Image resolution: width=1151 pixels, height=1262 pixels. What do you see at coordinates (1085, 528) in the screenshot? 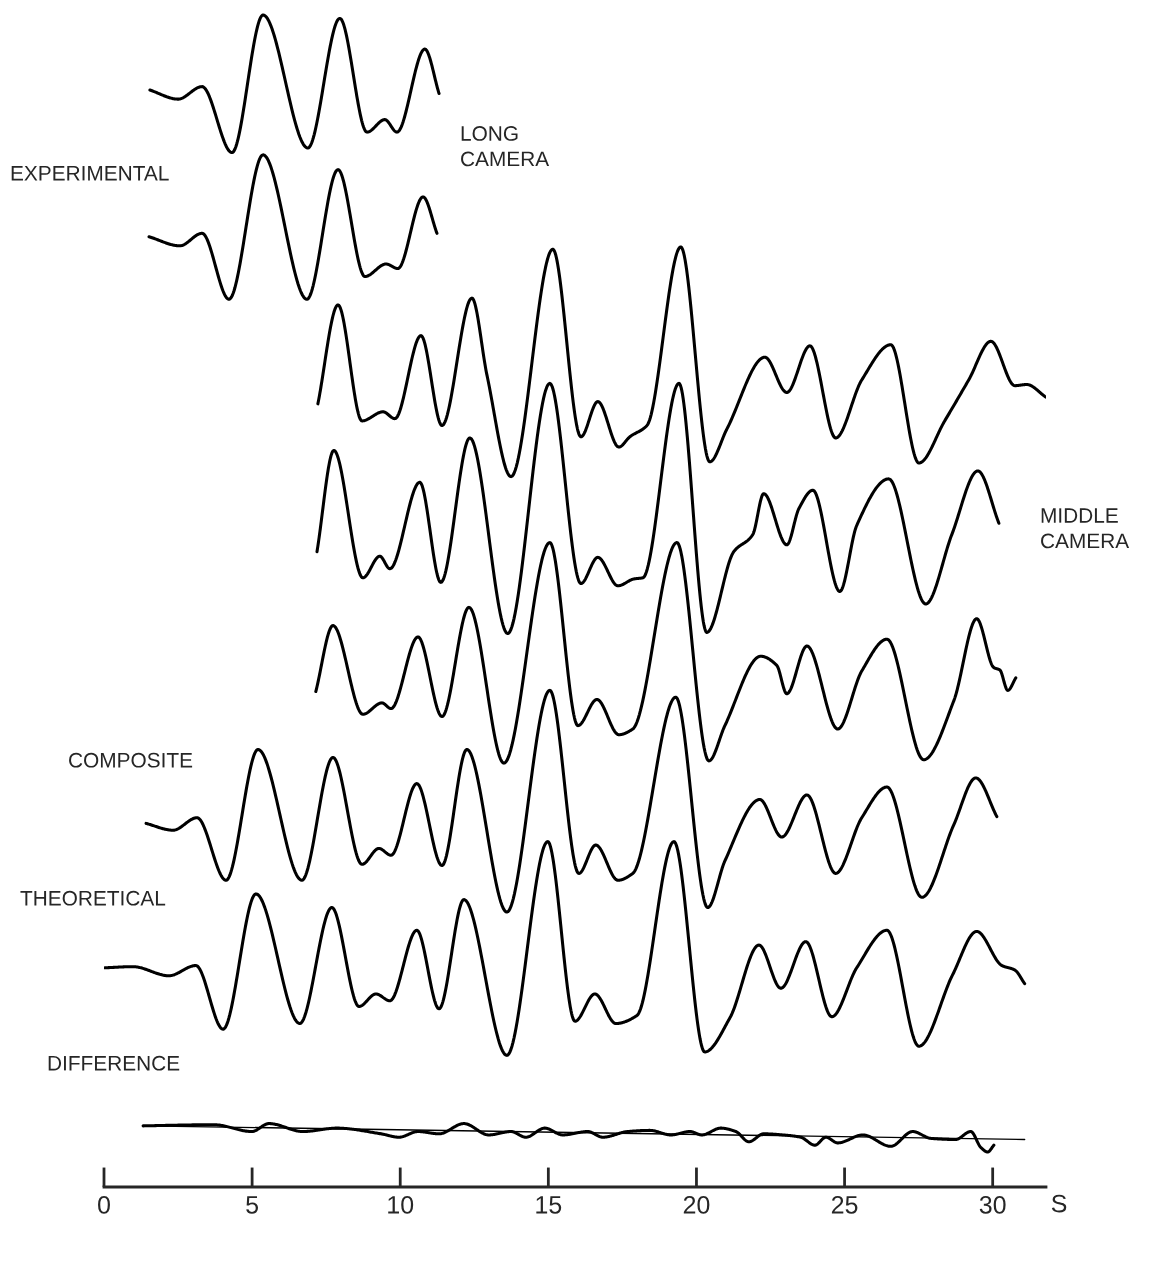
I see `annotation: MIDDLE CAMERA` at bounding box center [1085, 528].